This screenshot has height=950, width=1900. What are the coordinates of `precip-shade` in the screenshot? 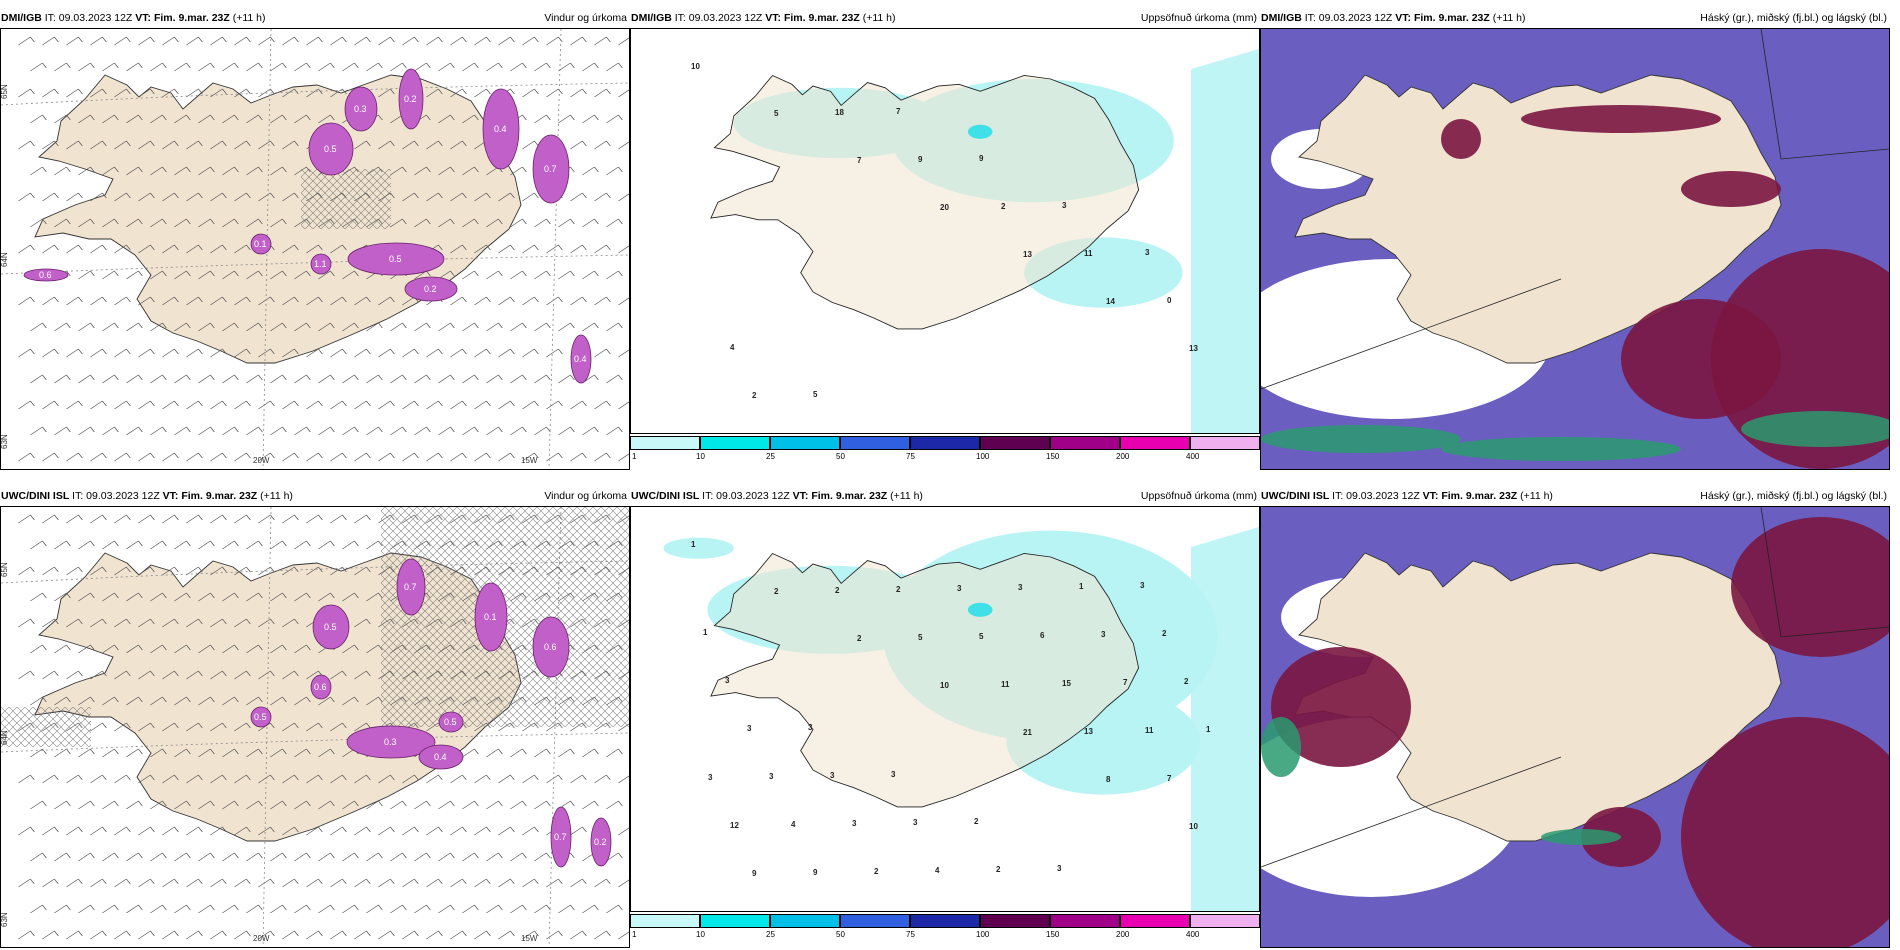 It's located at (1225, 719).